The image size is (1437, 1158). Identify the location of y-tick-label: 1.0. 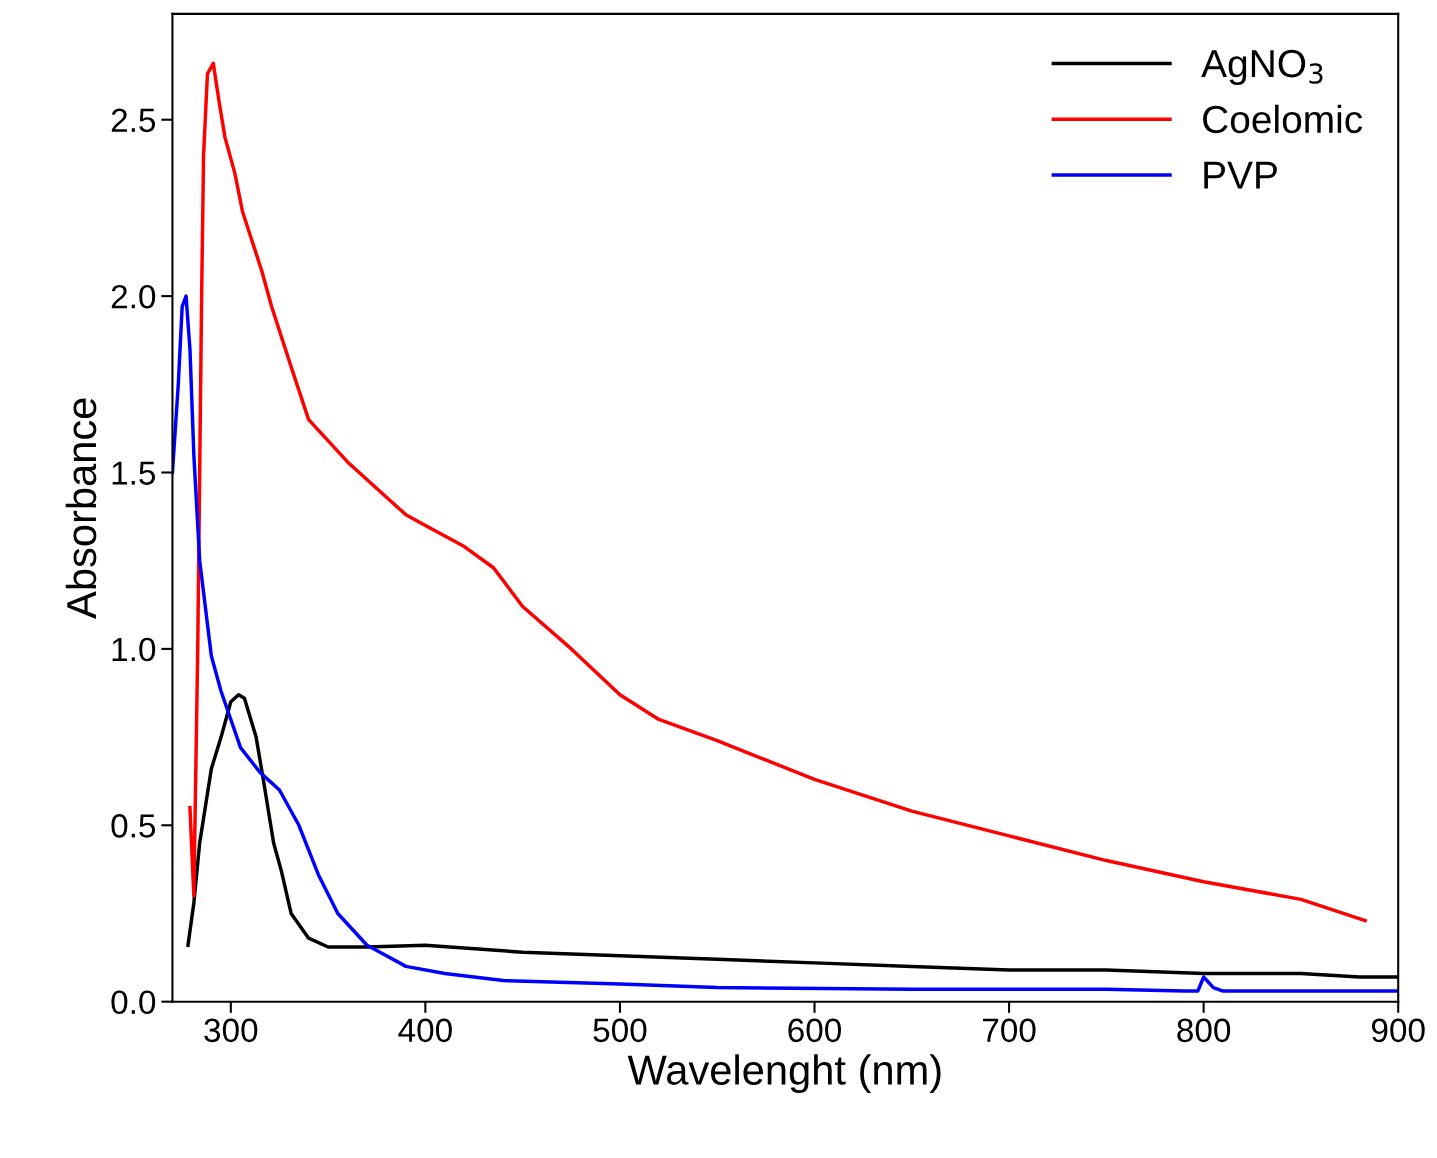
(134, 649).